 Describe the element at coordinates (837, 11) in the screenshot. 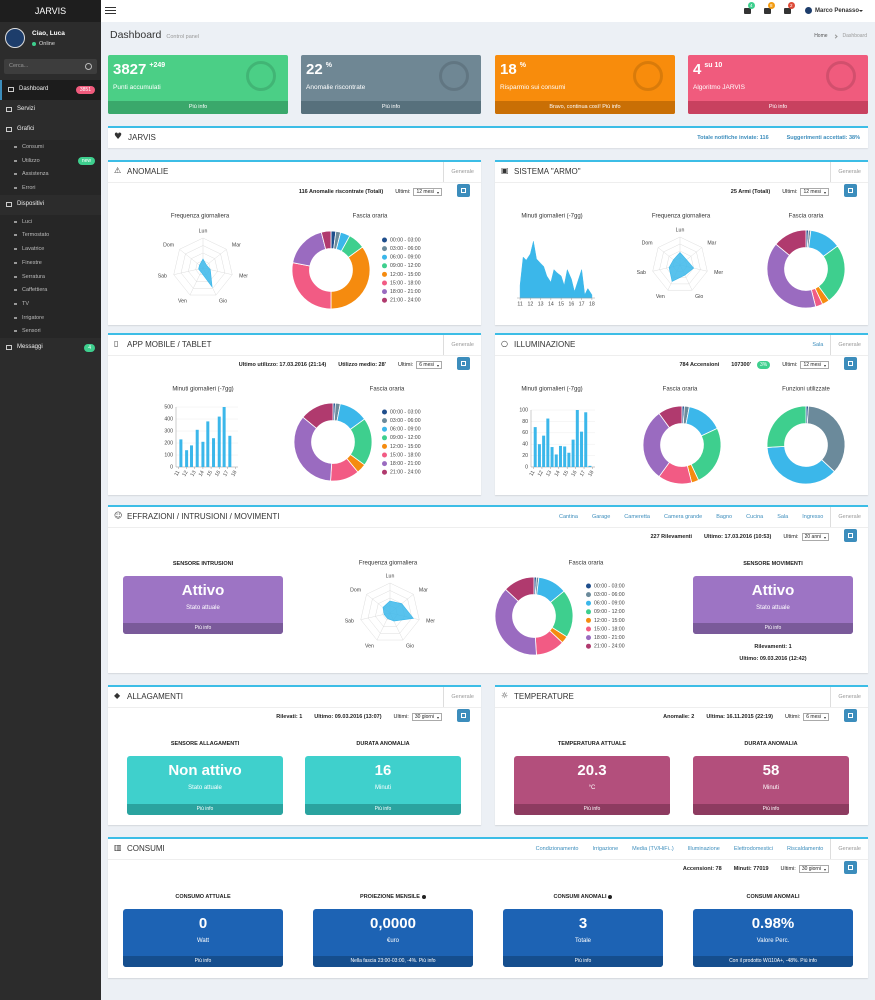

I see `user-menu: Marco Penasso` at that location.